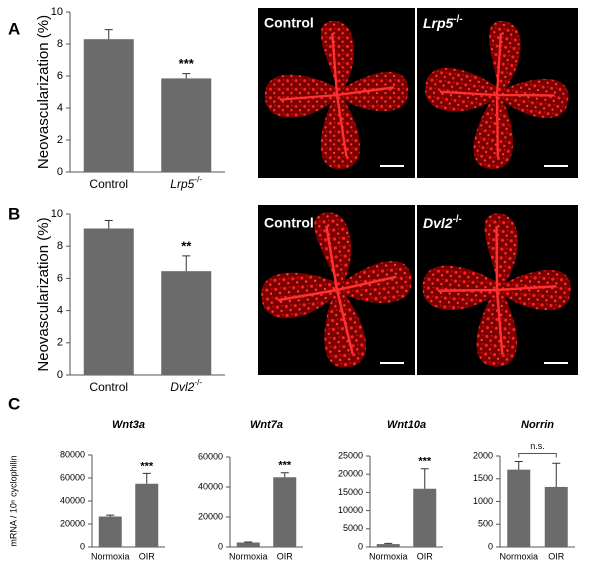 This screenshot has height=573, width=600. I want to click on y-tick-label: 500, so click(485, 524).